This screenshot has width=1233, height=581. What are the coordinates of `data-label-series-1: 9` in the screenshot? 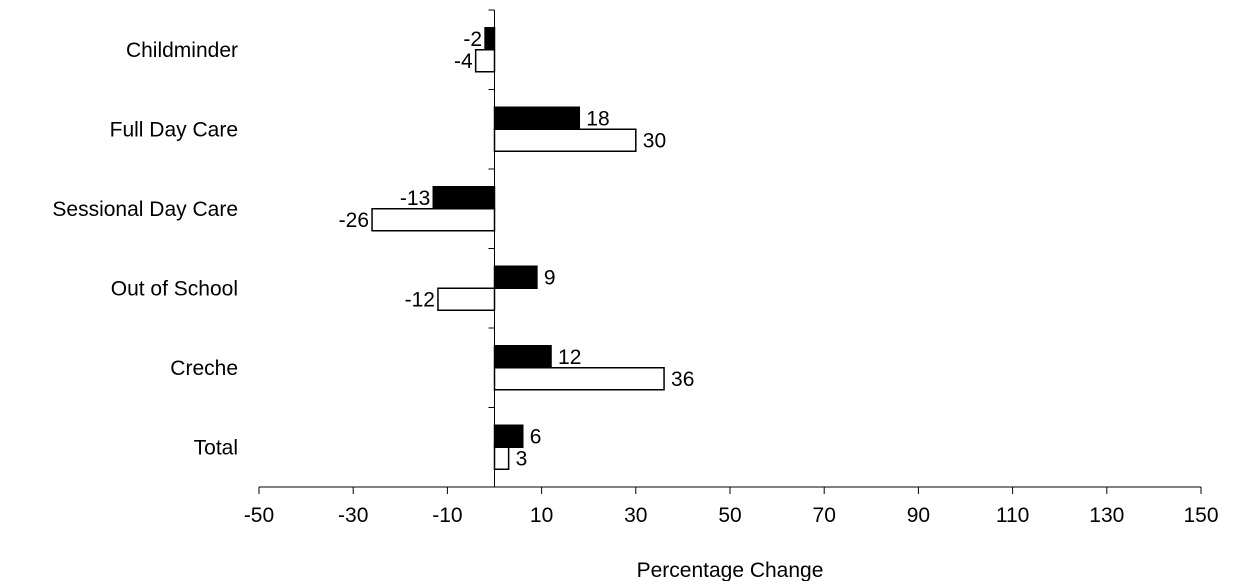 It's located at (550, 277).